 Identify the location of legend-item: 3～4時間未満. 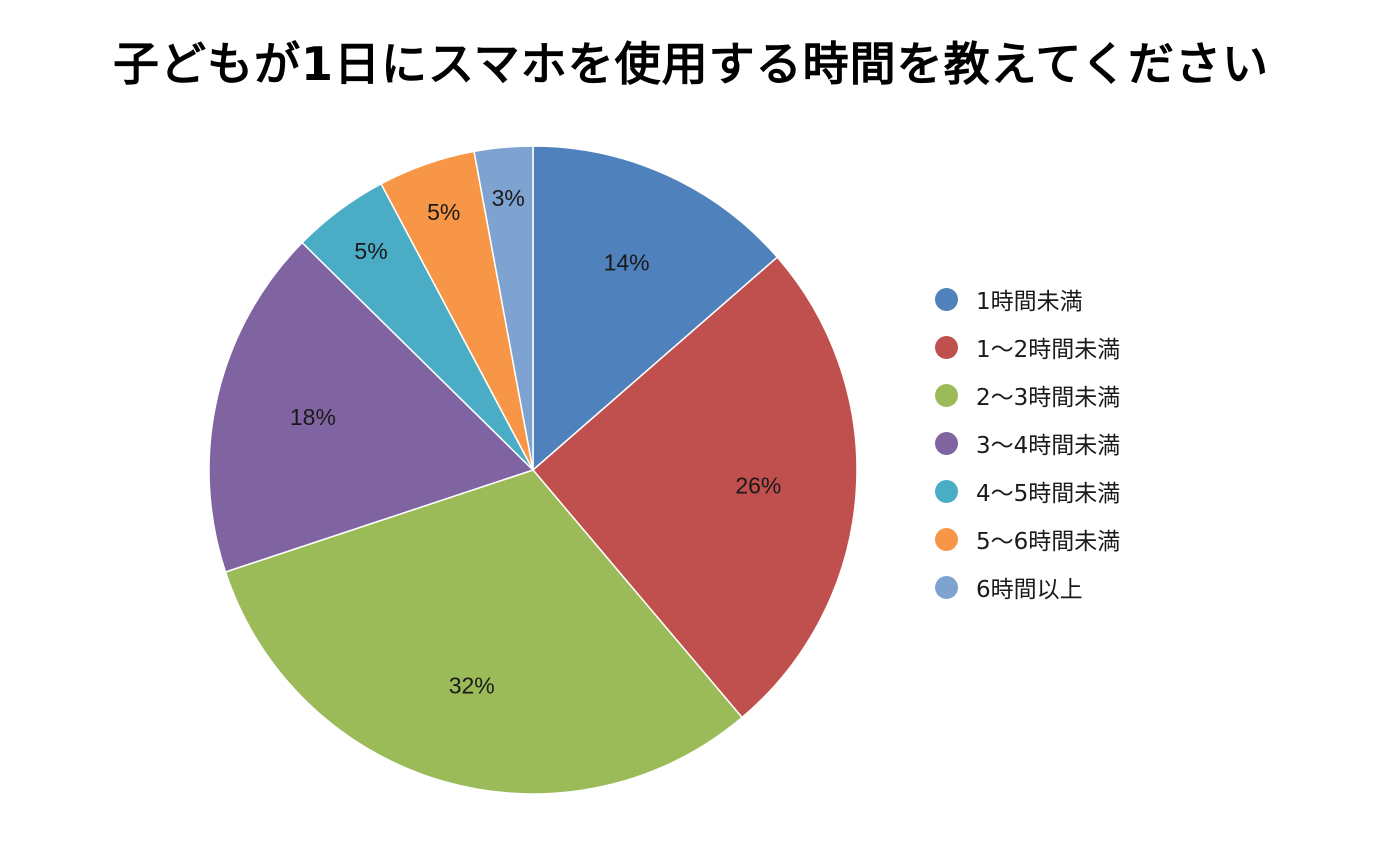
(1027, 443).